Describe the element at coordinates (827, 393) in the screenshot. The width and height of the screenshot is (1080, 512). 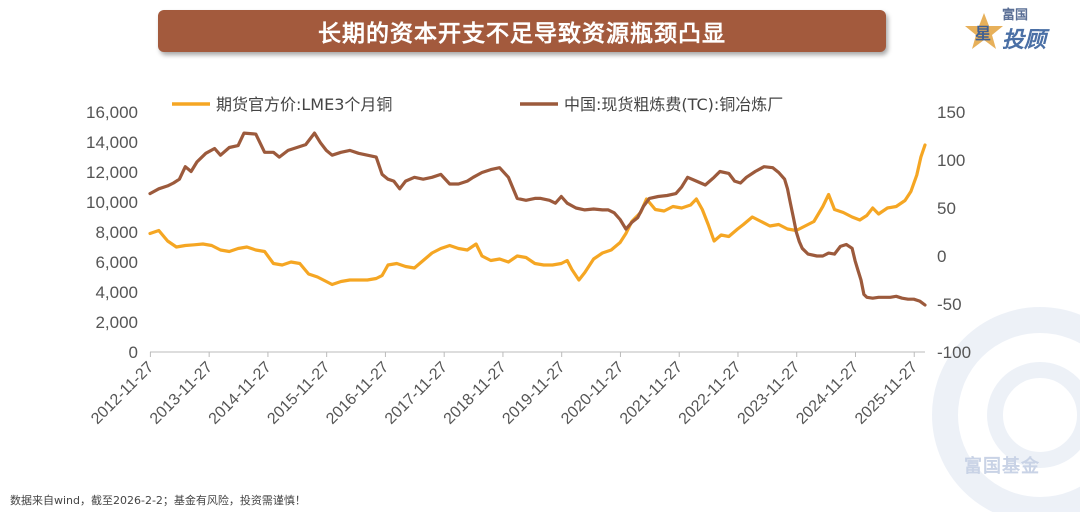
I see `x-tick-label: 2024-11-27` at that location.